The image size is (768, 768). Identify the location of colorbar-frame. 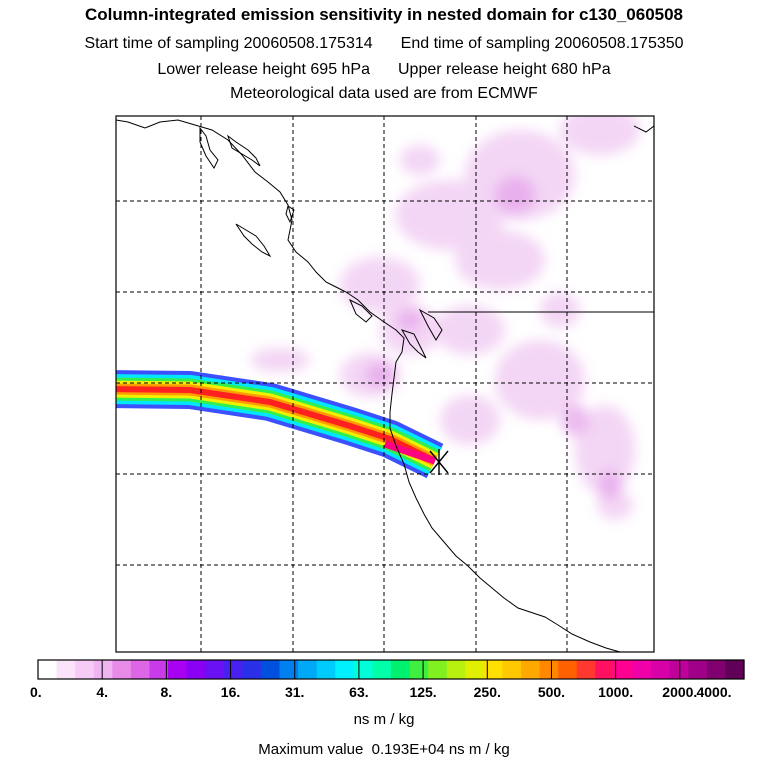
(391, 669).